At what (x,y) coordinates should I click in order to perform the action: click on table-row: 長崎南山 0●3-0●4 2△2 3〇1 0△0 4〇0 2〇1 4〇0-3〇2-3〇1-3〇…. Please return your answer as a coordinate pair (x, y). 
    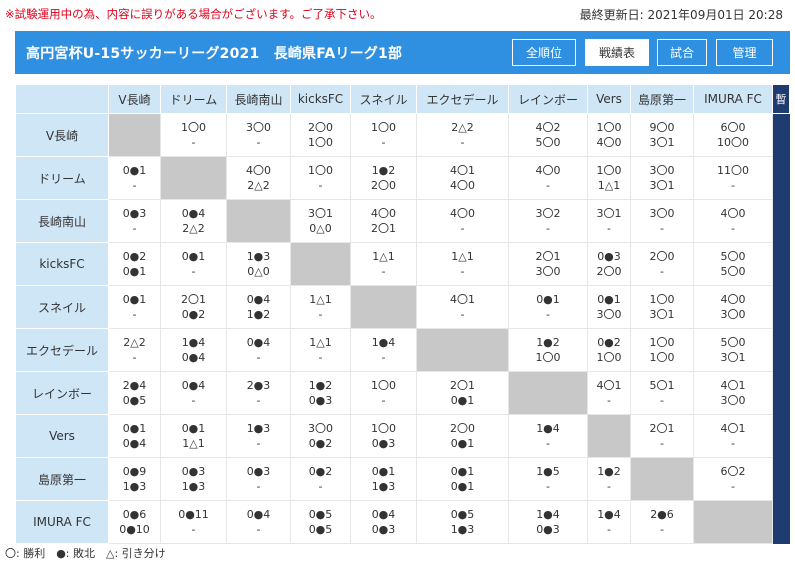
    Looking at the image, I should click on (402, 221).